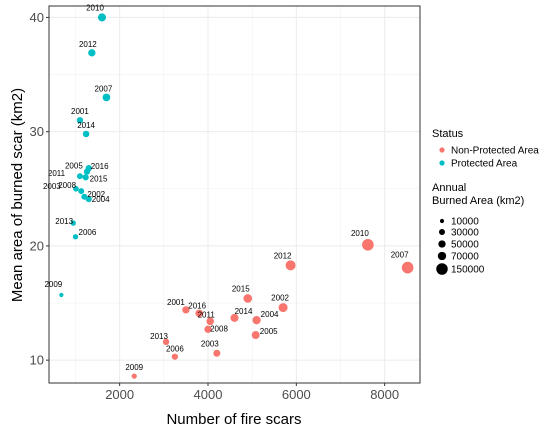  I want to click on point-protected-area-2006, so click(75, 237).